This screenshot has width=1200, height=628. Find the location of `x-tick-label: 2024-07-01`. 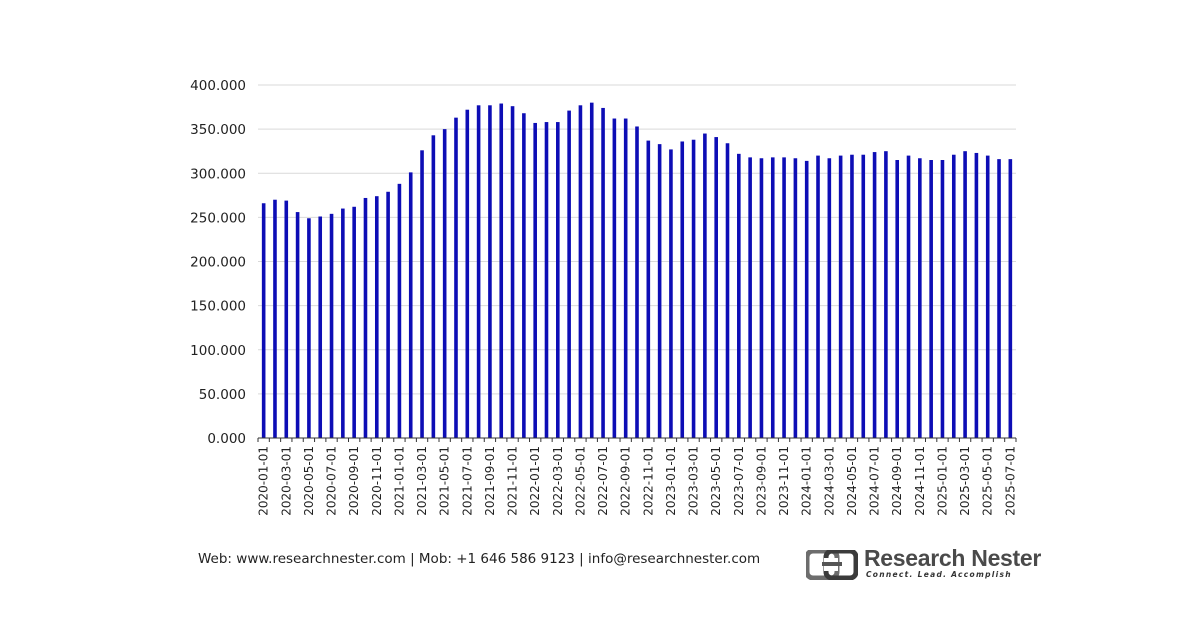

x-tick-label: 2024-07-01 is located at coordinates (875, 481).